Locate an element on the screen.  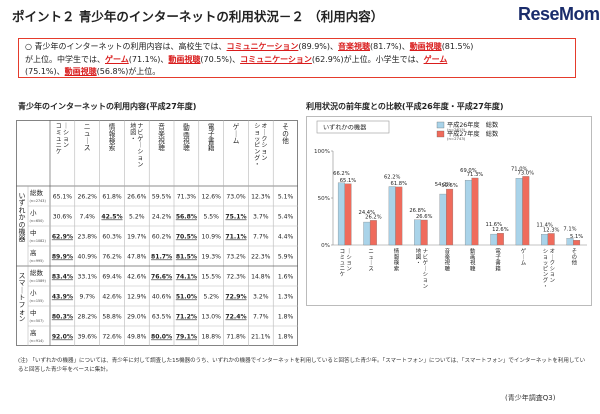
vertical-char: ゲ is located at coordinates (236, 126).